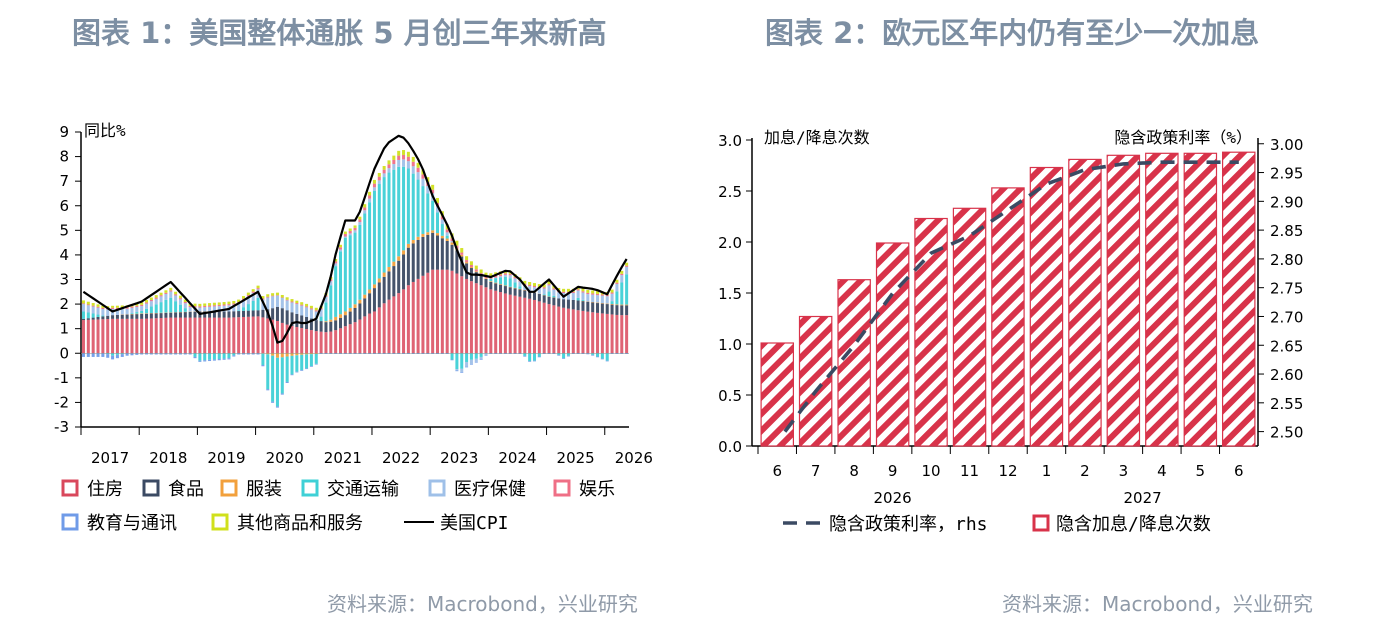 The image size is (1390, 627). What do you see at coordinates (61, 378) in the screenshot?
I see `y-tick-label: -1` at bounding box center [61, 378].